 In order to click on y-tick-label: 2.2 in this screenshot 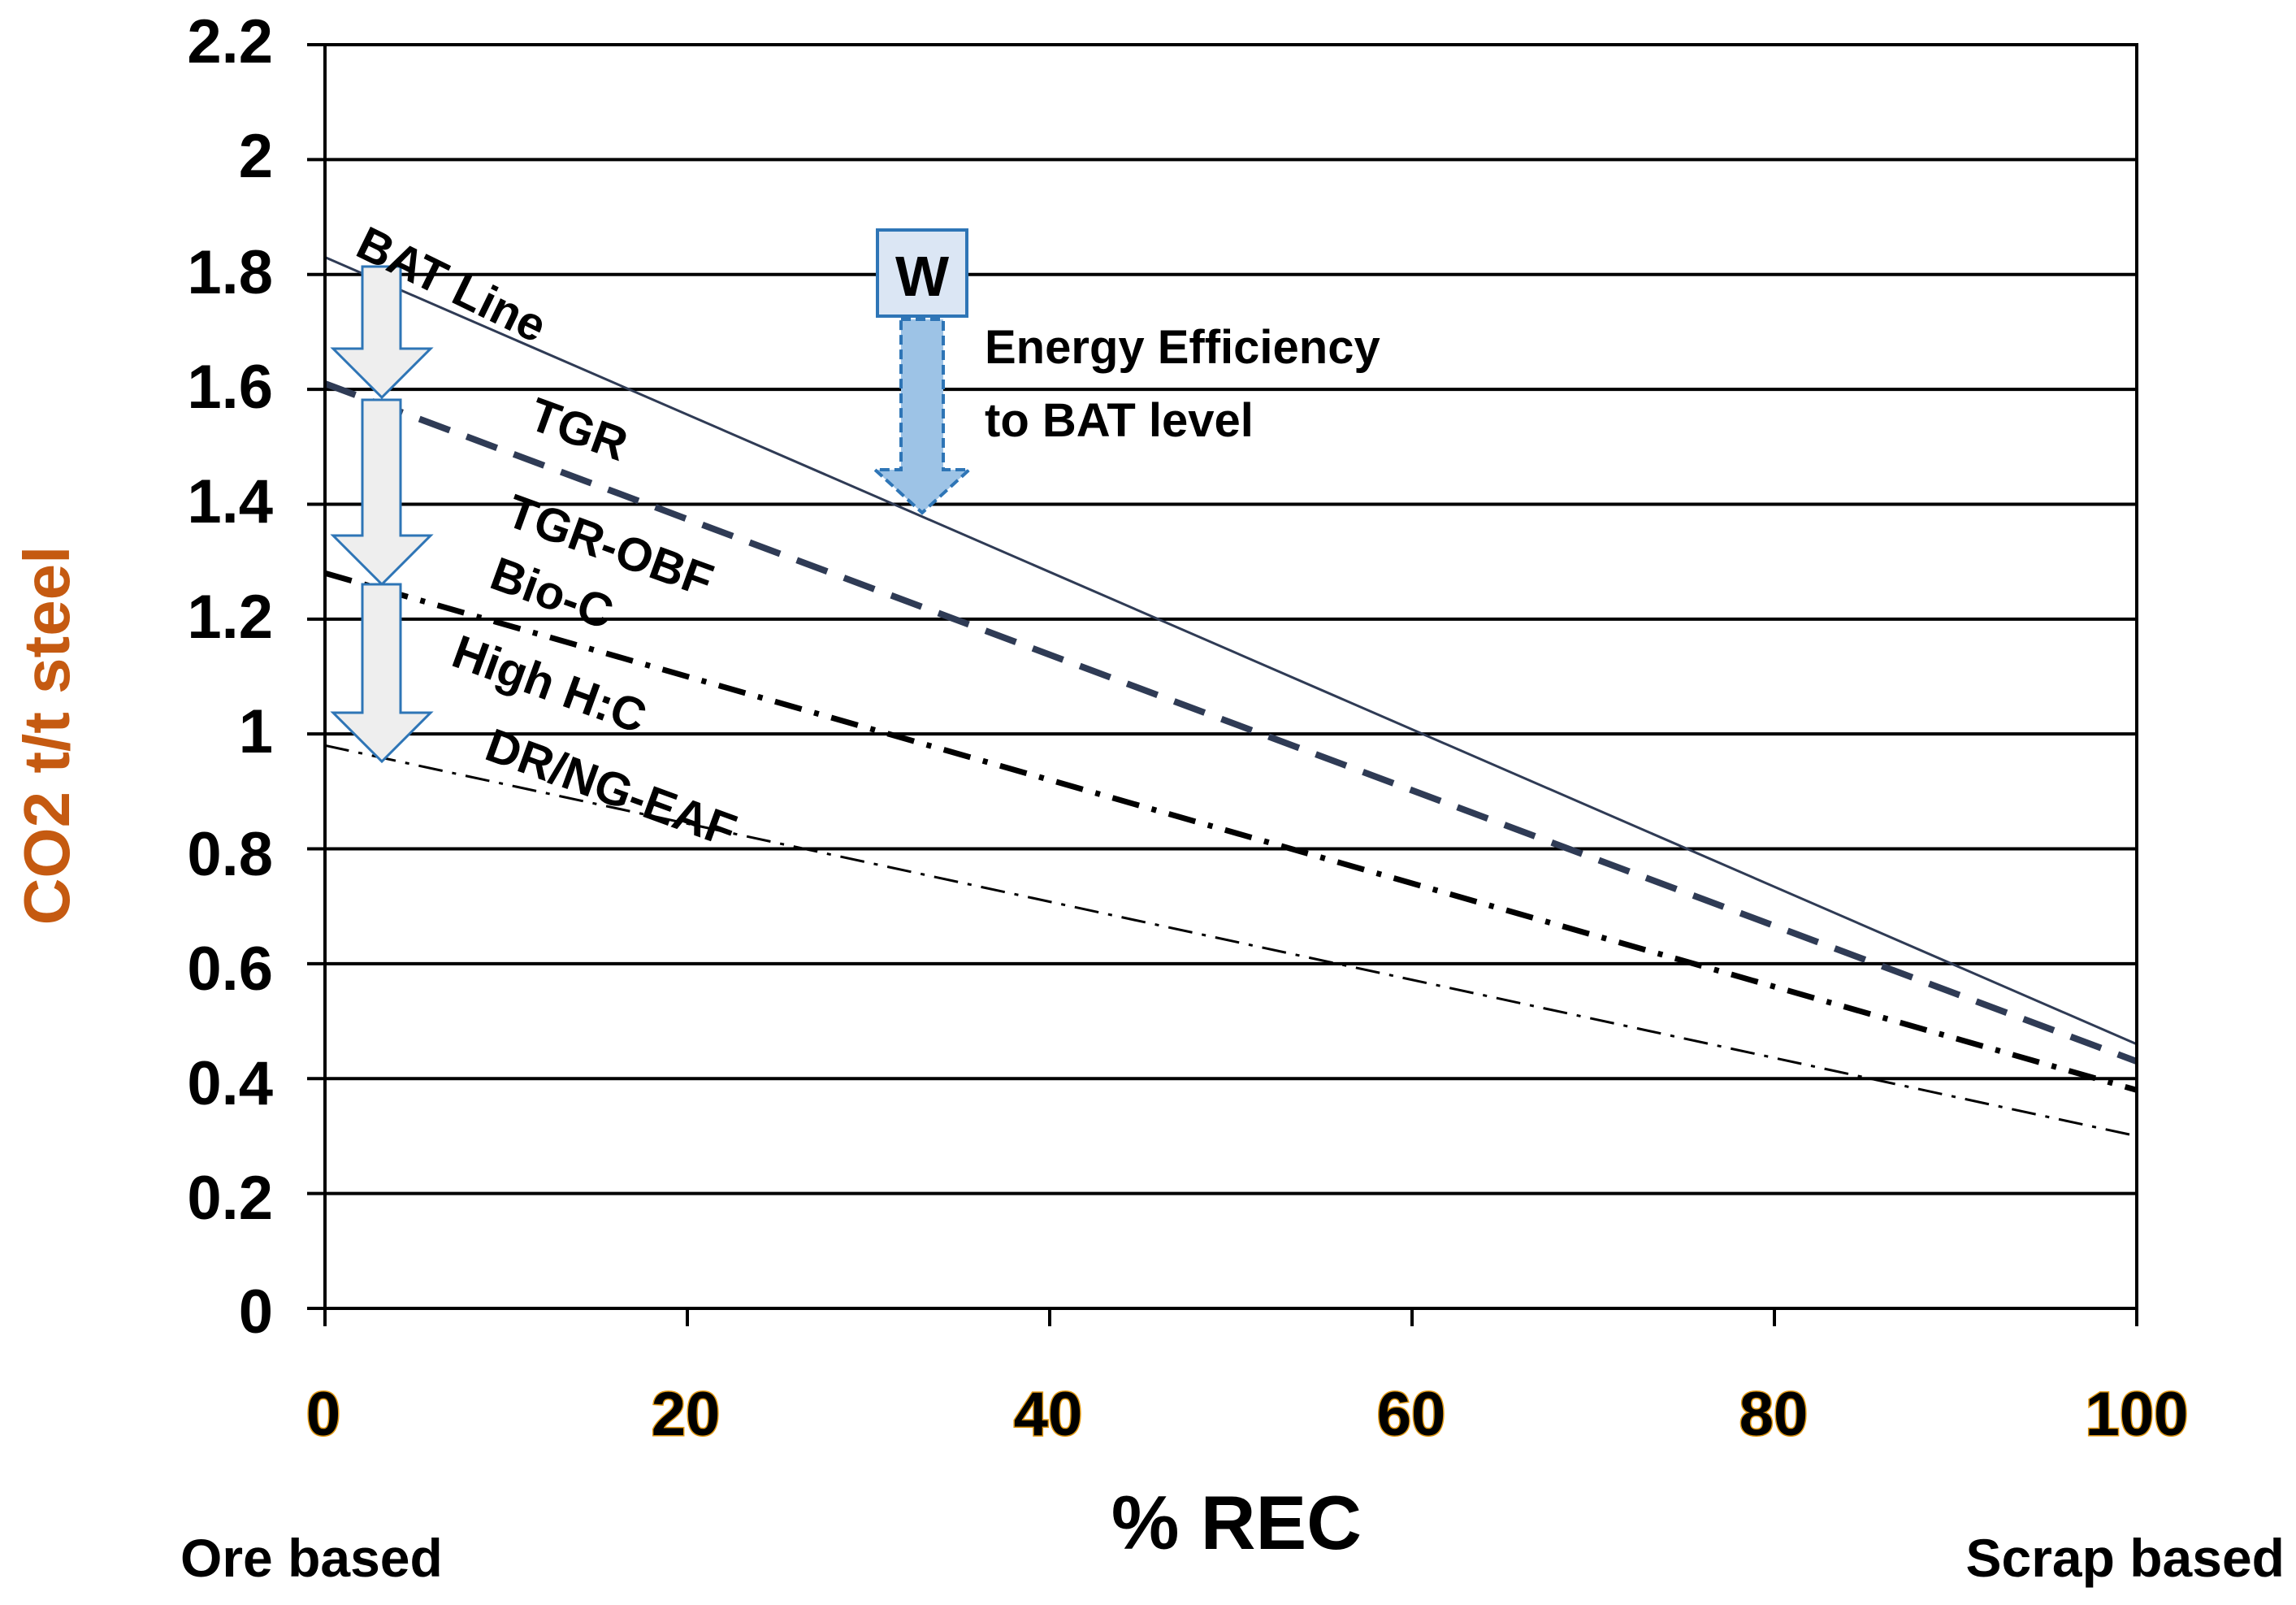, I will do `click(230, 41)`.